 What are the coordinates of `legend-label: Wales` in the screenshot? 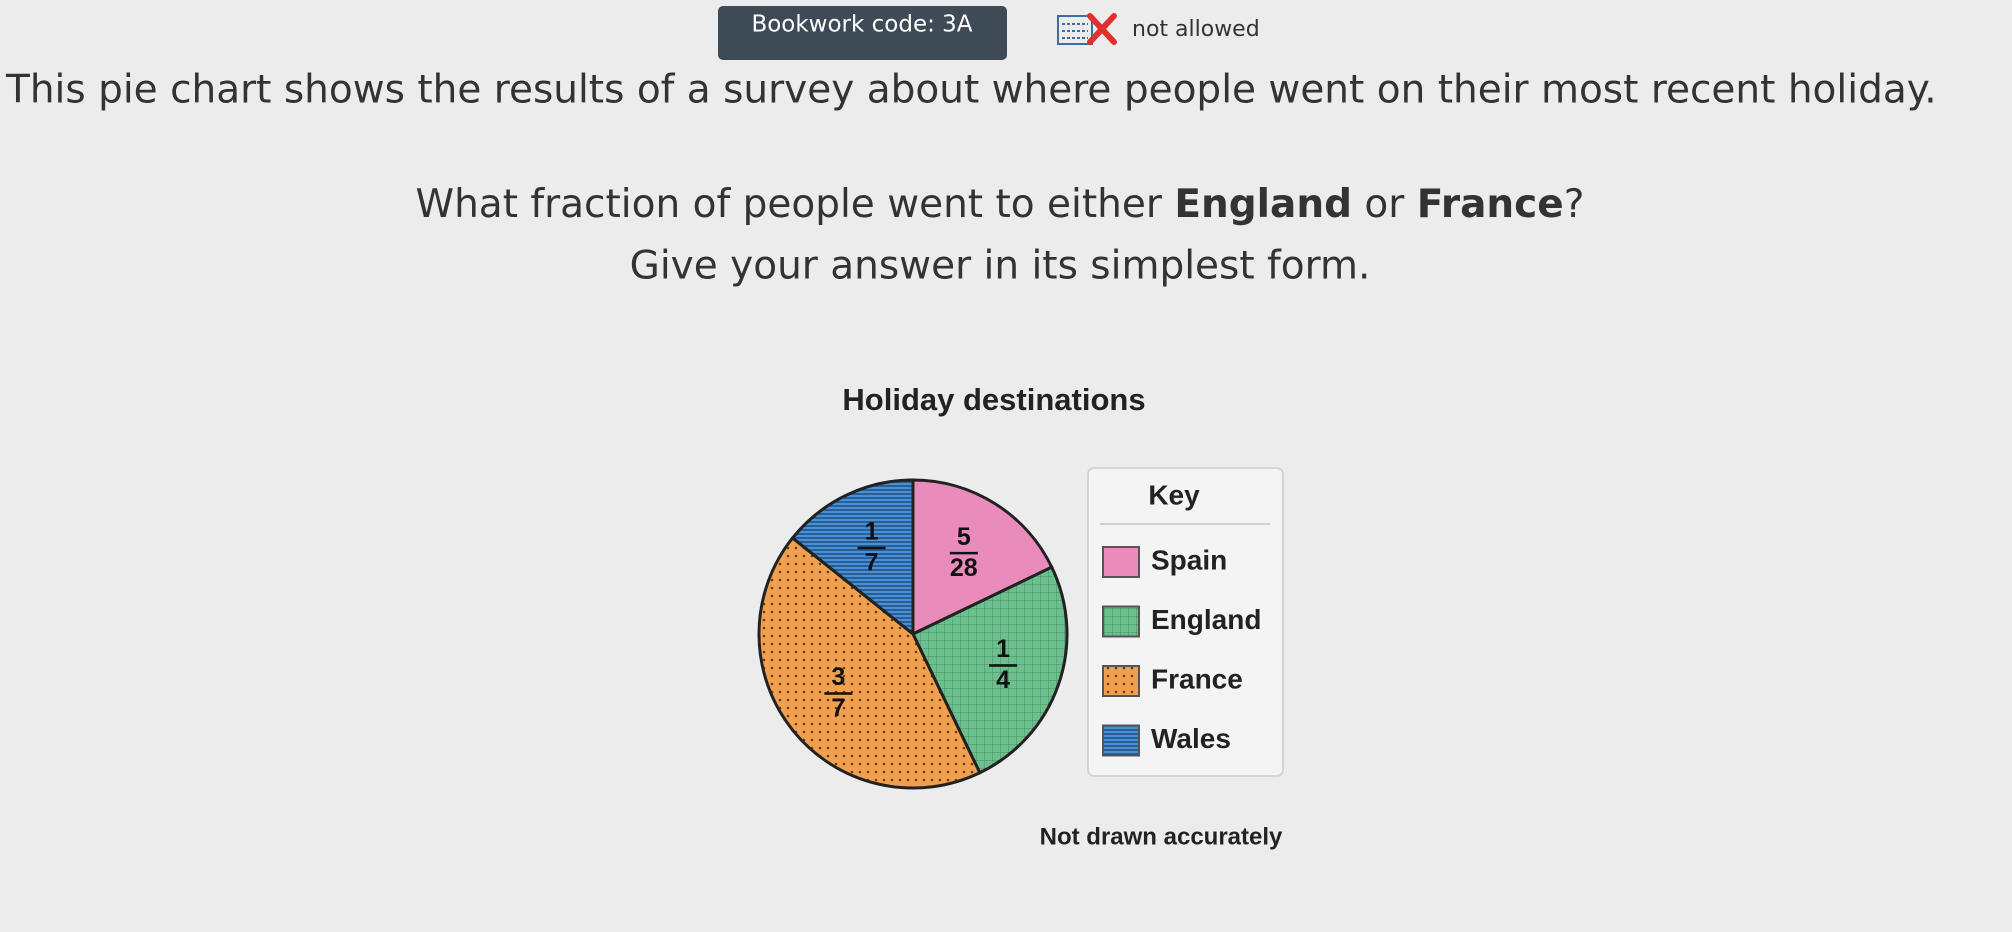 It's located at (1191, 738).